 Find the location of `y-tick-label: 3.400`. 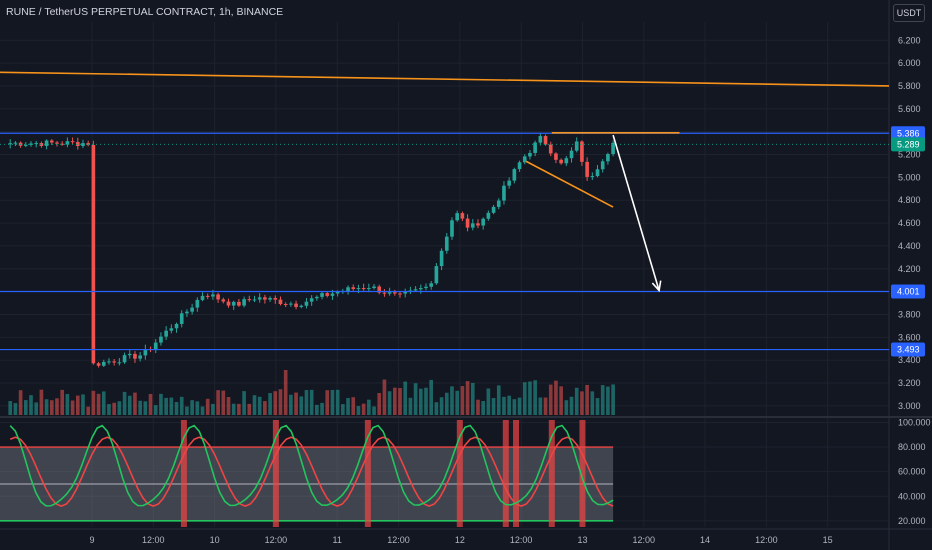

y-tick-label: 3.400 is located at coordinates (909, 360).